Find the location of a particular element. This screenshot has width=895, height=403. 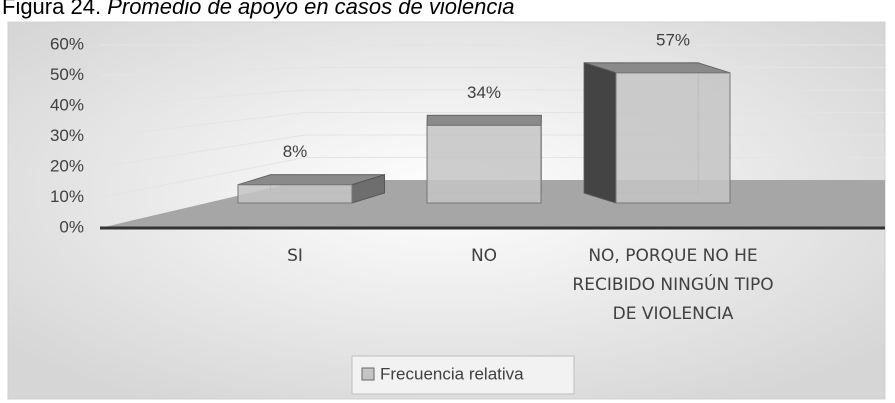

x-tick-label: NO is located at coordinates (484, 256).